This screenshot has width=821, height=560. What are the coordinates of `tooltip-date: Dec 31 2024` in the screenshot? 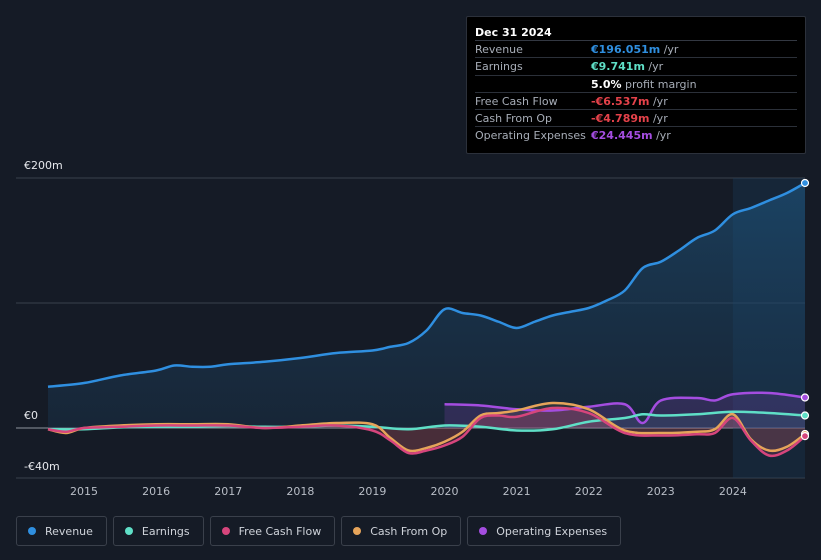 It's located at (636, 32).